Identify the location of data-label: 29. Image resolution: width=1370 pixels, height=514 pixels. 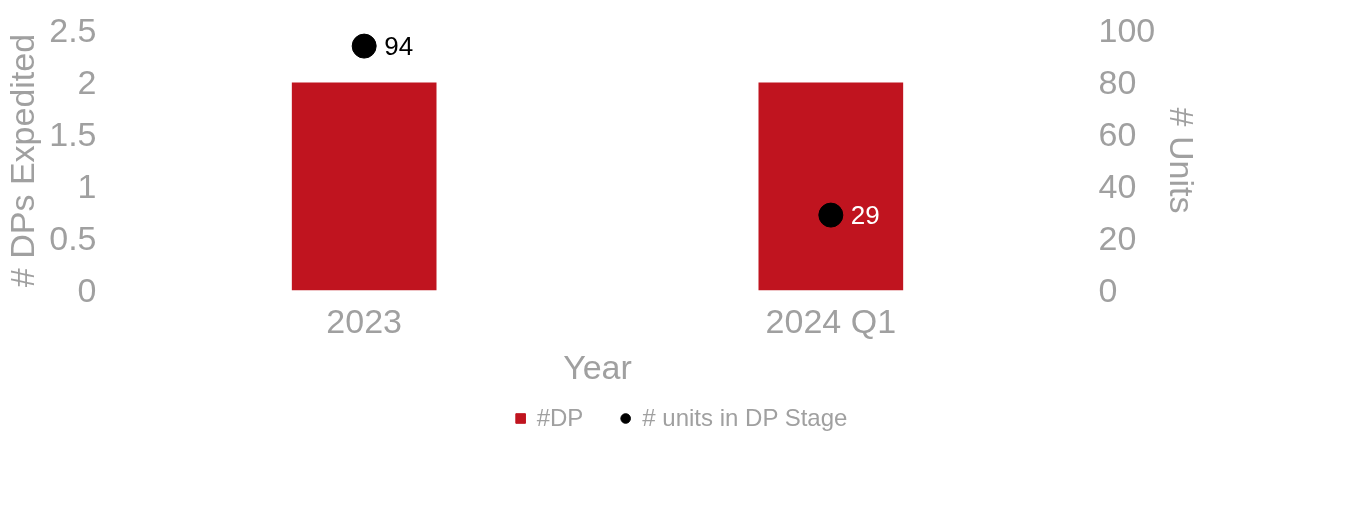
(865, 215).